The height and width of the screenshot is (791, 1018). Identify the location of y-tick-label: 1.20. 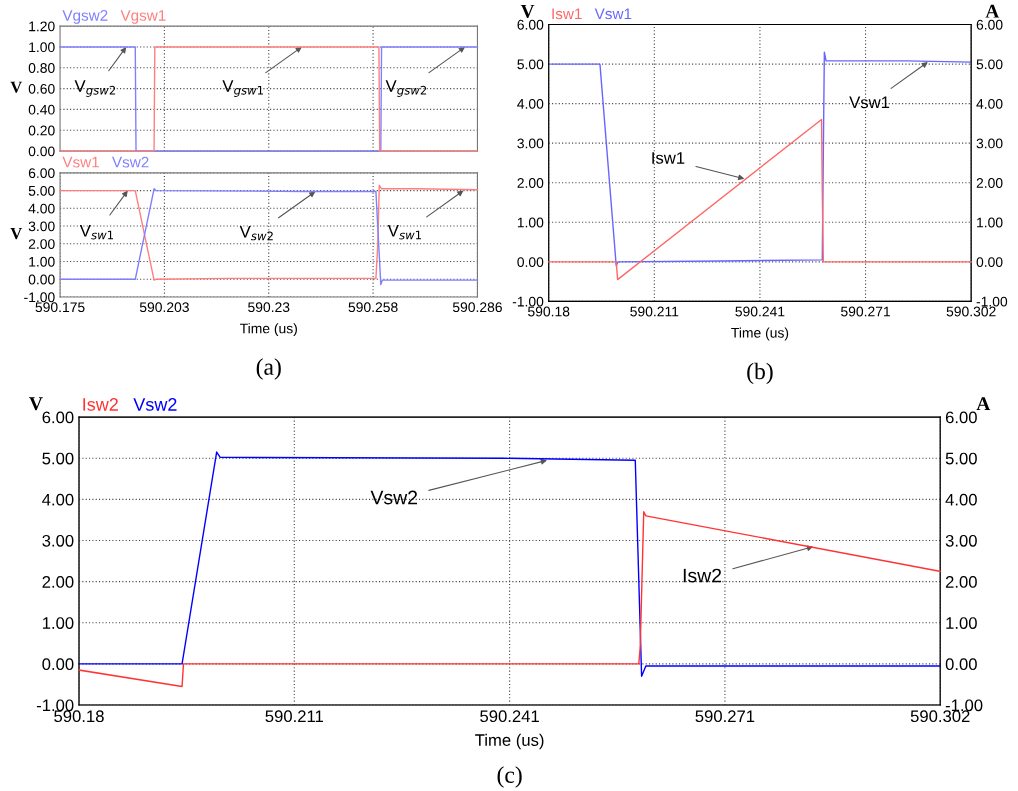
(42, 26).